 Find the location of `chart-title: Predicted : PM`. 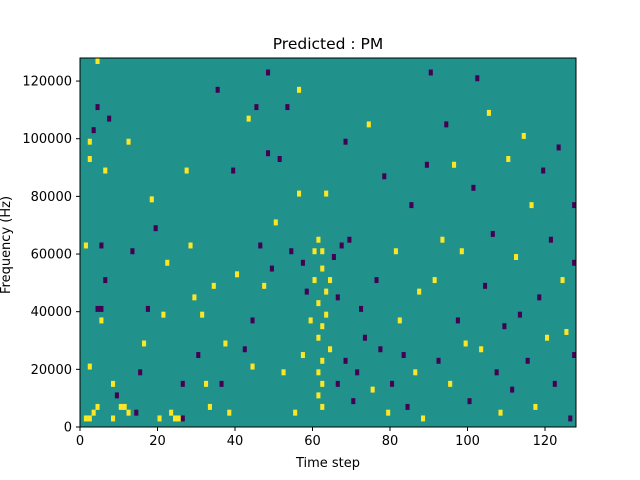

chart-title: Predicted : PM is located at coordinates (328, 44).